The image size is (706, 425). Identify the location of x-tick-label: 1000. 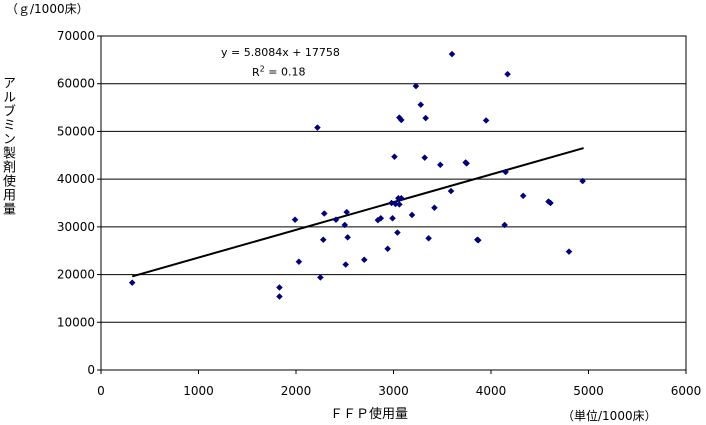
(198, 391).